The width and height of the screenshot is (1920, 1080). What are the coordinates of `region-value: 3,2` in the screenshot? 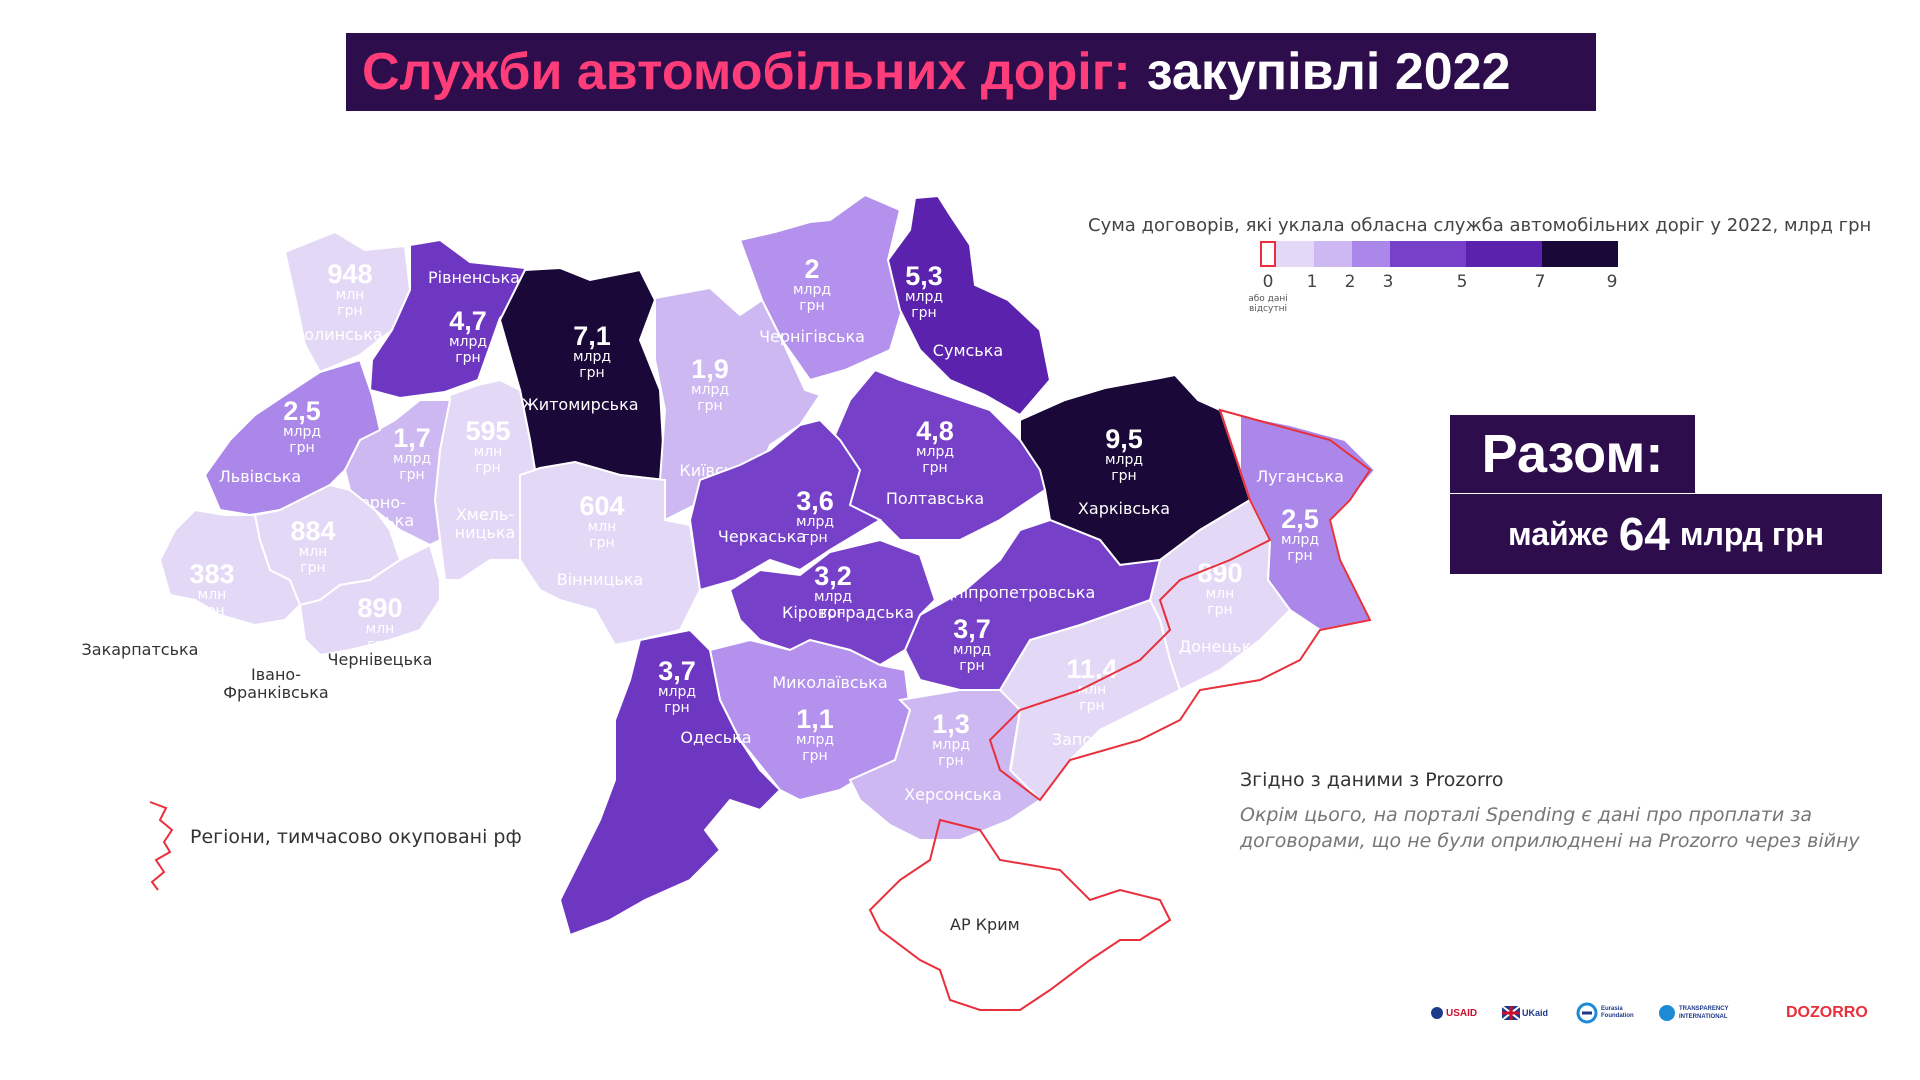 It's located at (833, 576).